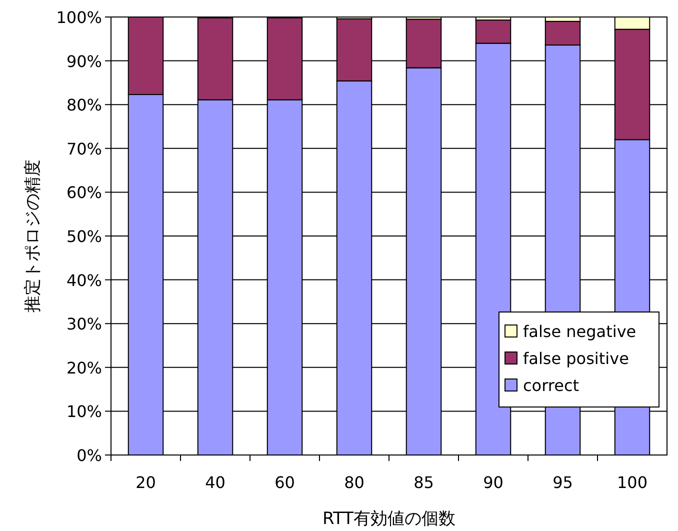 This screenshot has width=678, height=531. I want to click on x-tick-label: 95, so click(562, 482).